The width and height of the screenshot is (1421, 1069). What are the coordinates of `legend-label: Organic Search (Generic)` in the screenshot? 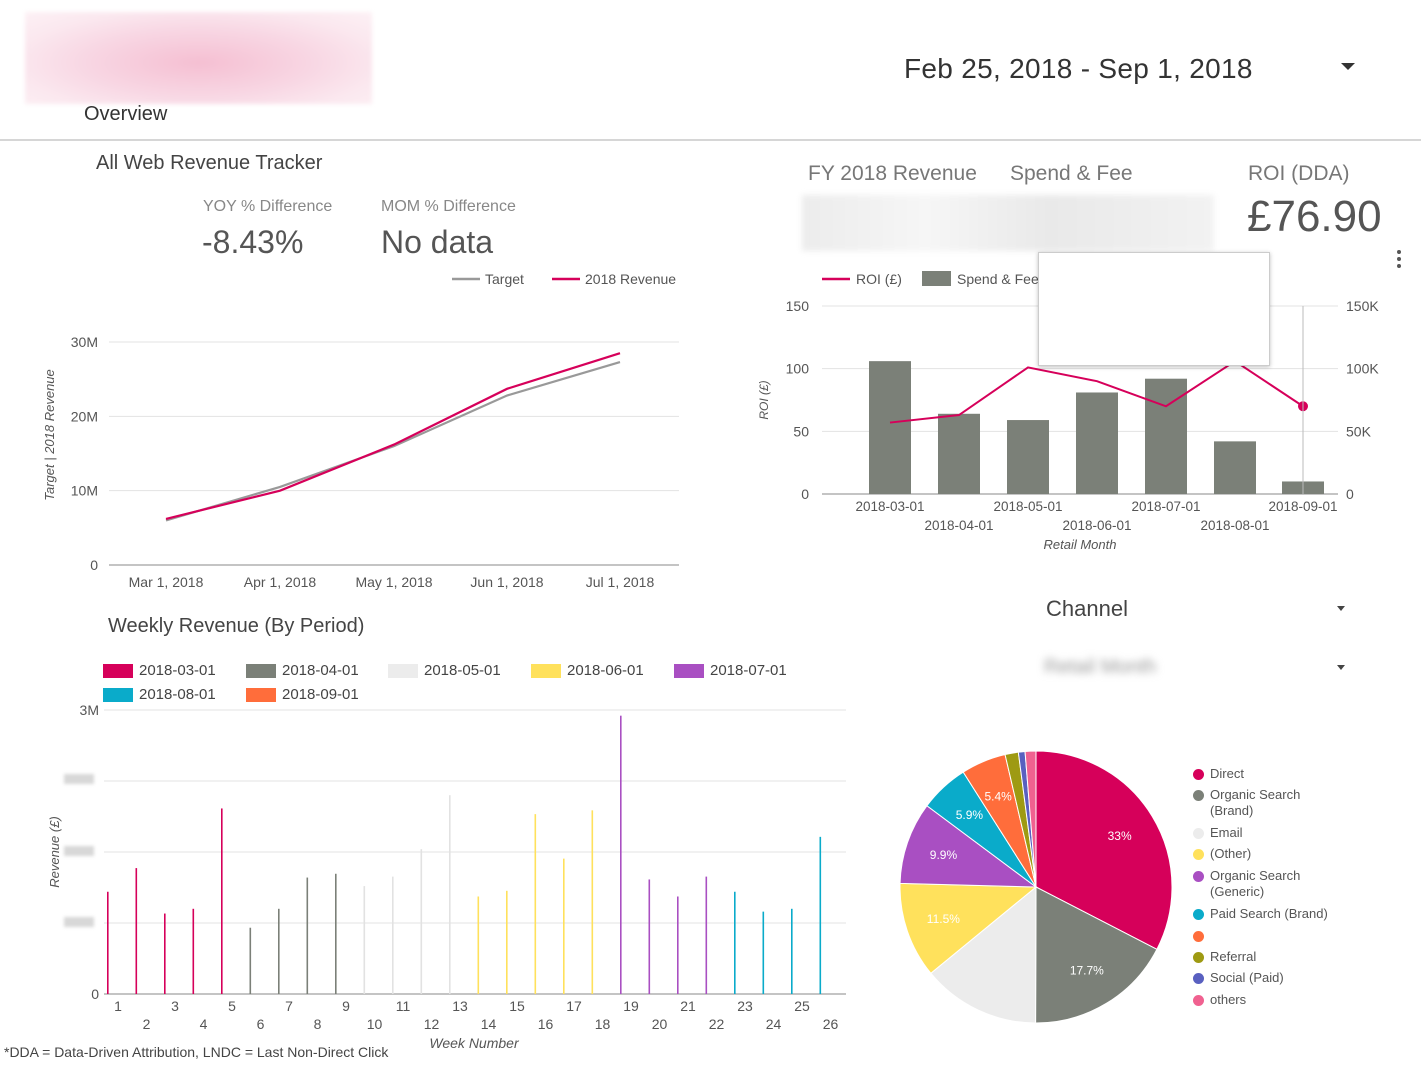 It's located at (1255, 883).